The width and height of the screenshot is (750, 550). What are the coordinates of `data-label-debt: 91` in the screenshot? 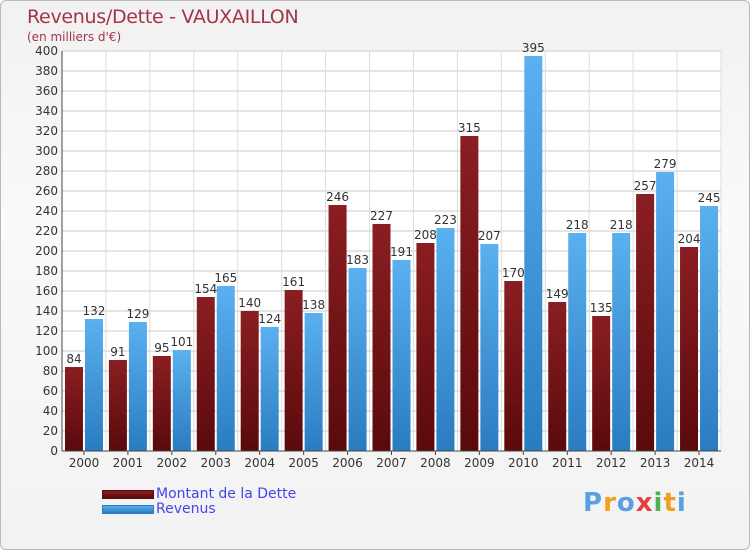 It's located at (117, 352).